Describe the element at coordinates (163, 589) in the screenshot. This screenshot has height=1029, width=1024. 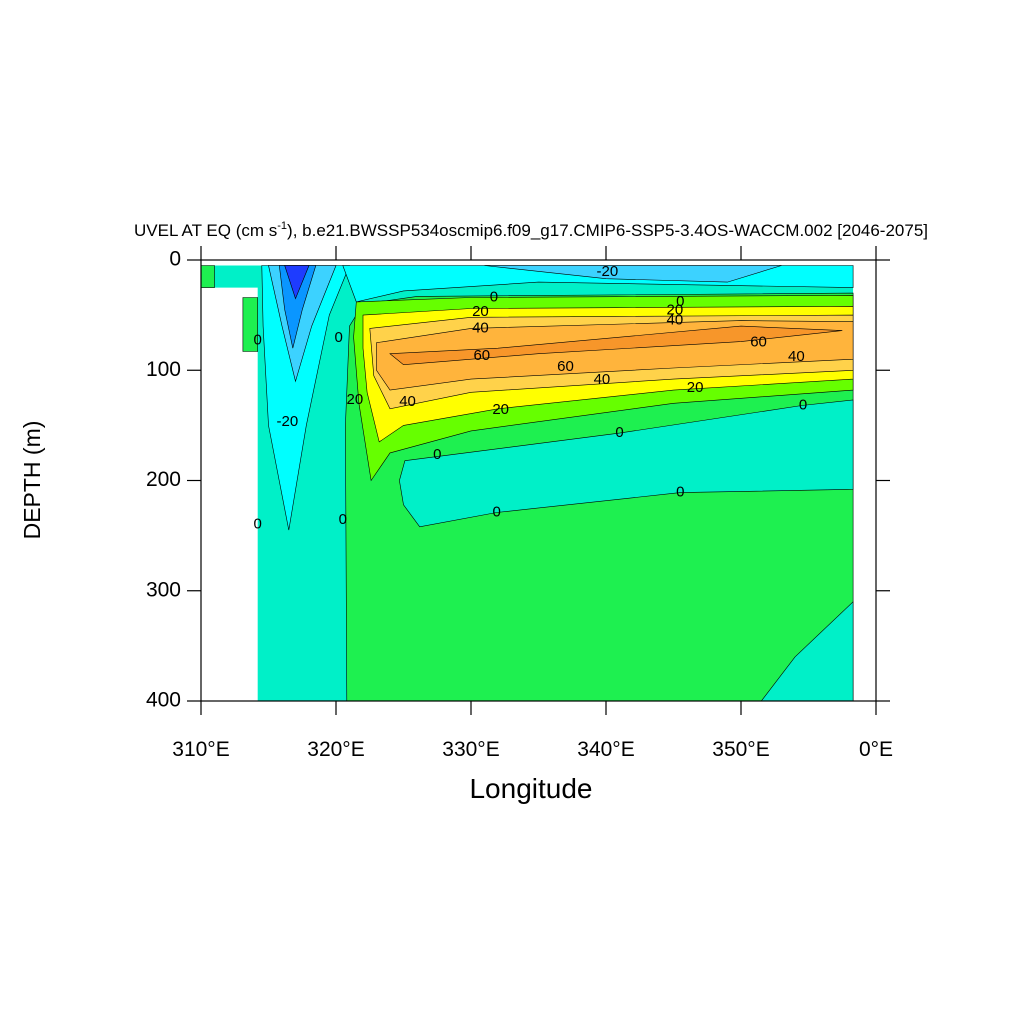
I see `y-tick-label: 300` at that location.